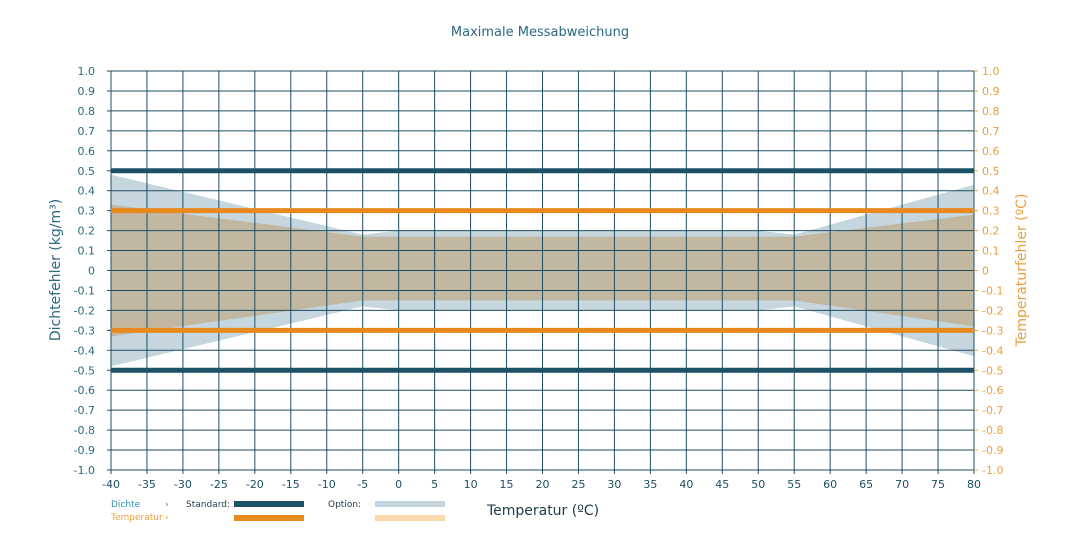 This screenshot has width=1080, height=540. What do you see at coordinates (650, 484) in the screenshot?
I see `x-tick-label: 35` at bounding box center [650, 484].